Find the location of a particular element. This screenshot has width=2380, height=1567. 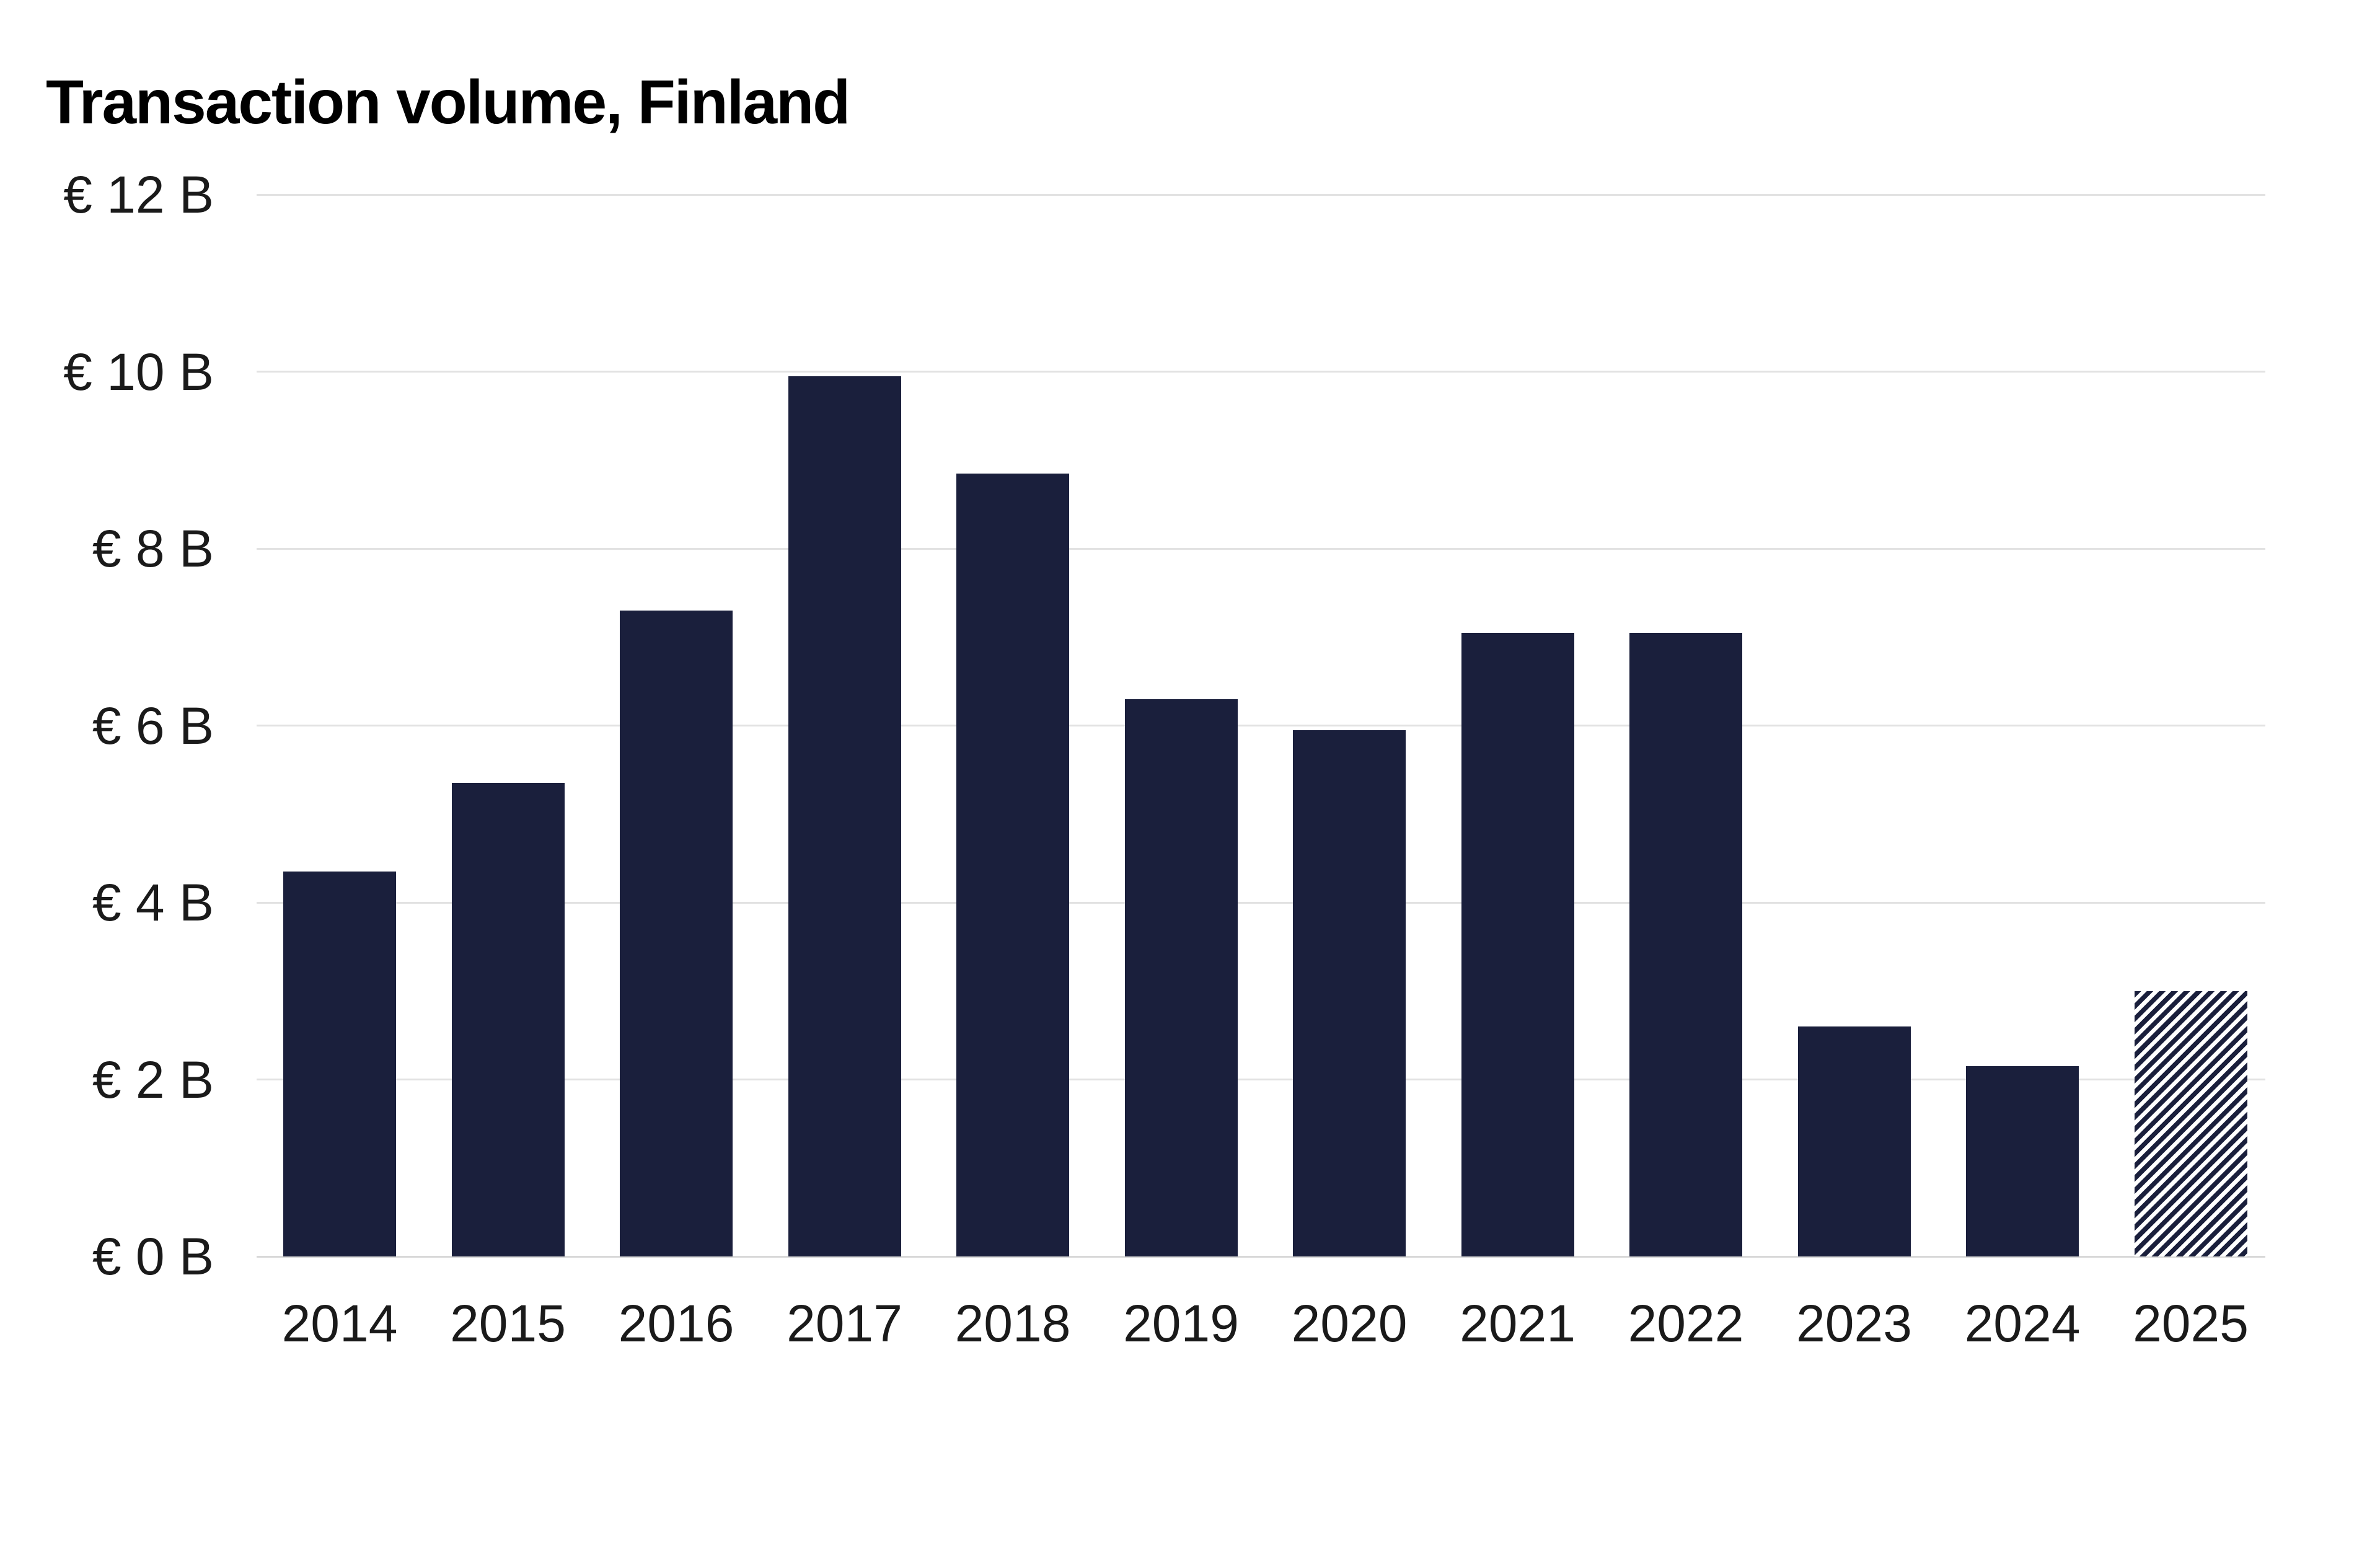

gridline-0b is located at coordinates (1261, 1256).